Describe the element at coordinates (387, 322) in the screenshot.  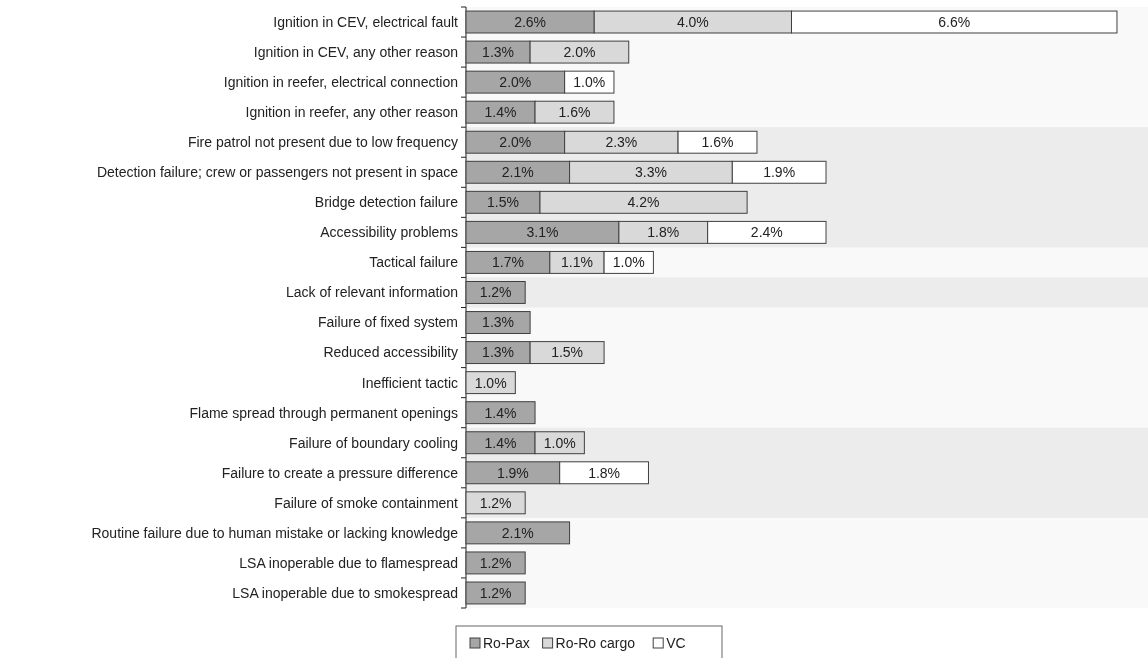
I see `y-tick-label: Failure of fixed system` at that location.